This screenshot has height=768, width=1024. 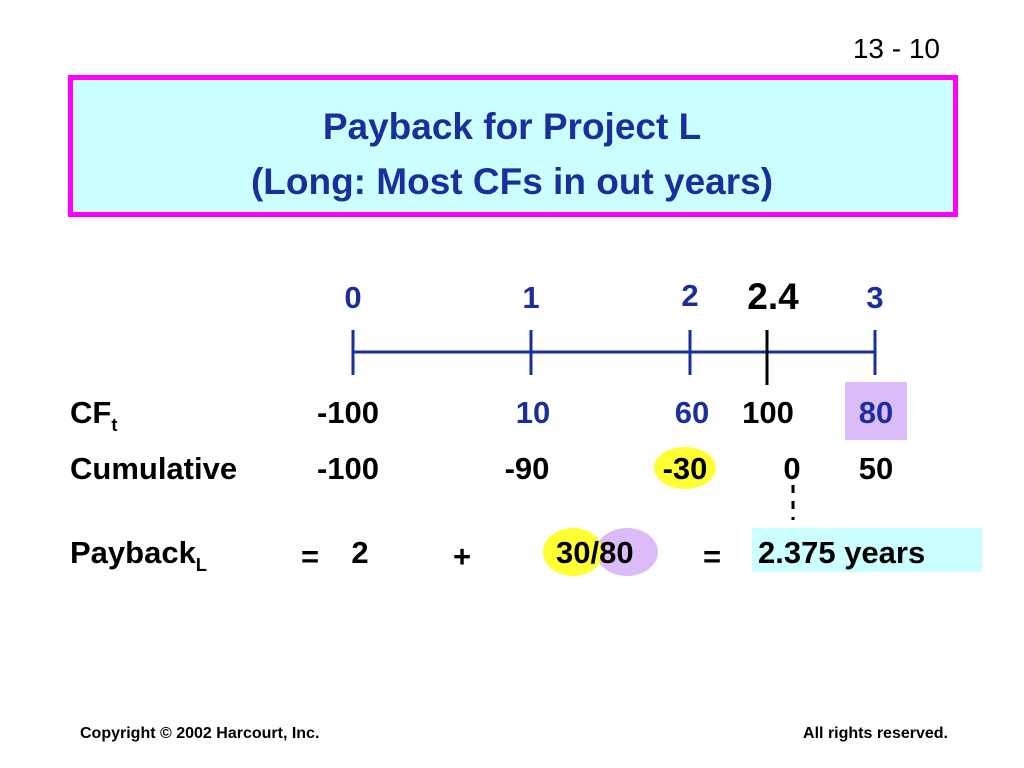 I want to click on result: 2.375 years, so click(x=842, y=552).